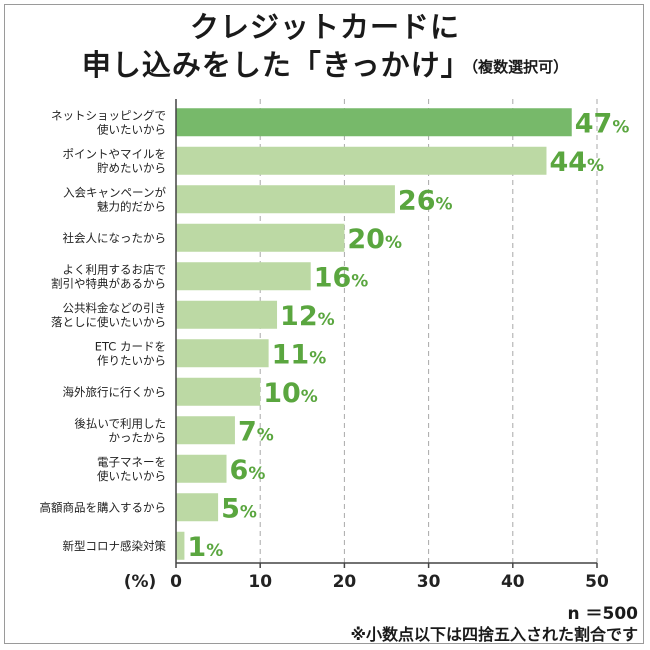 This screenshot has width=650, height=650. I want to click on title-line-1: クレジットカードに, so click(324, 27).